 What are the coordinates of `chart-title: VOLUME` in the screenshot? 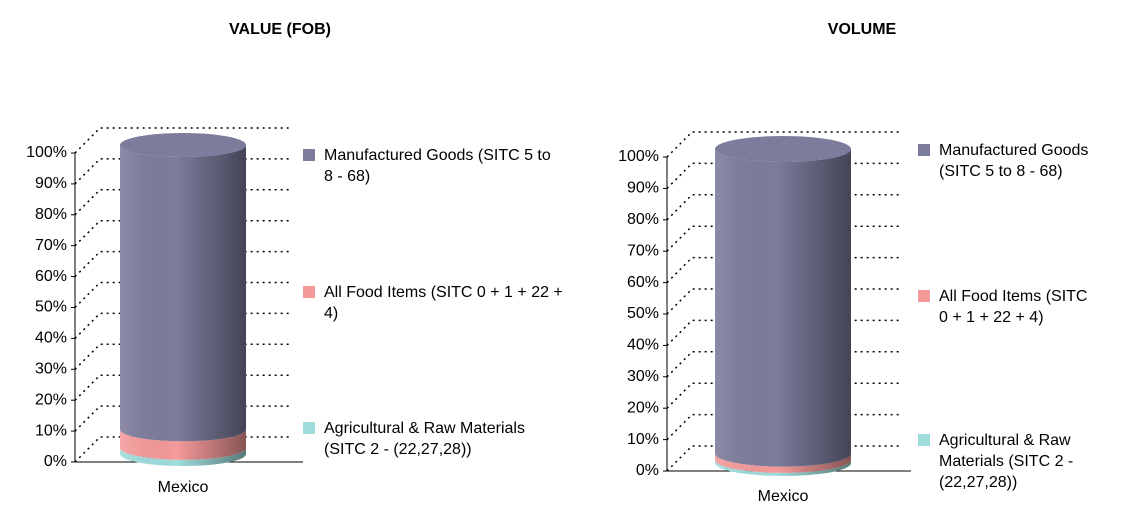 It's located at (862, 29).